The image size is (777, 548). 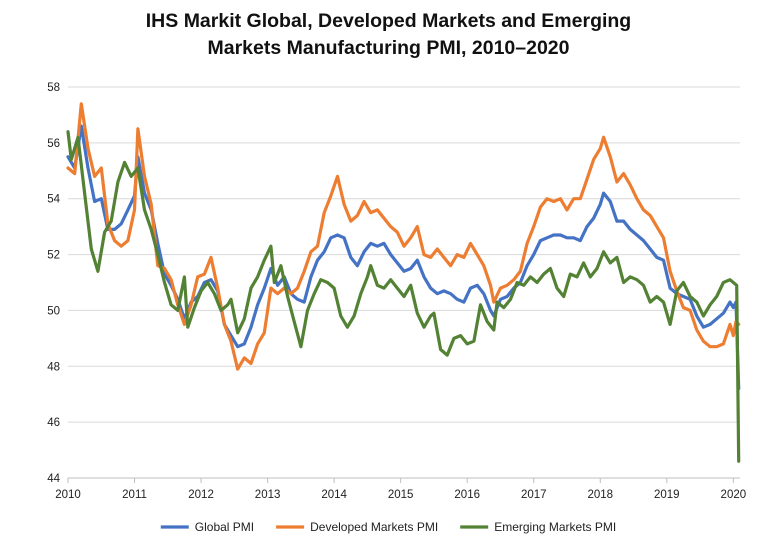 I want to click on y-tick-label: 54, so click(x=53, y=200).